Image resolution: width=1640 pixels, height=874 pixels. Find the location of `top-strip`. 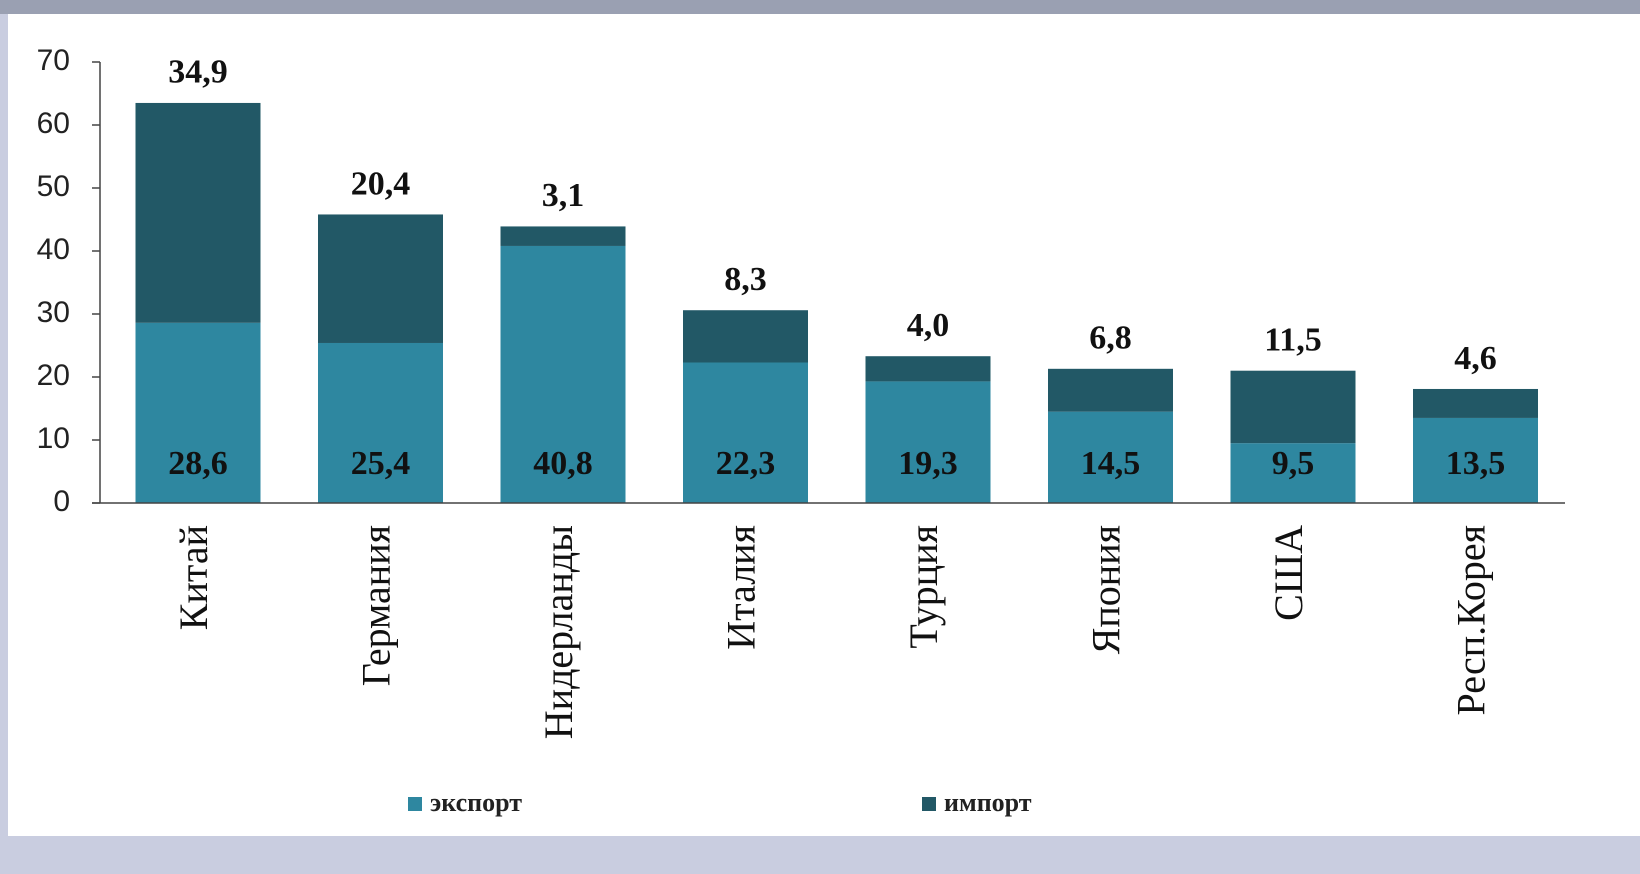

top-strip is located at coordinates (820, 7).